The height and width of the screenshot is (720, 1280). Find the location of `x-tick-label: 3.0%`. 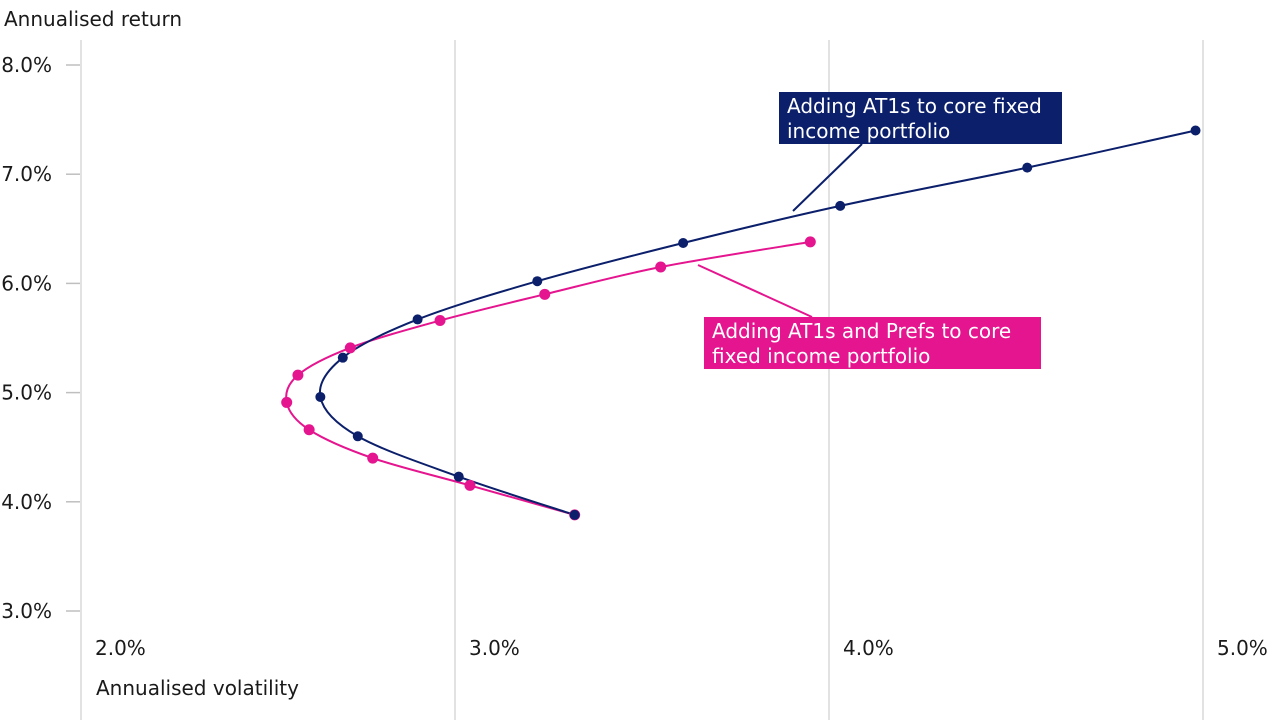

x-tick-label: 3.0% is located at coordinates (494, 648).